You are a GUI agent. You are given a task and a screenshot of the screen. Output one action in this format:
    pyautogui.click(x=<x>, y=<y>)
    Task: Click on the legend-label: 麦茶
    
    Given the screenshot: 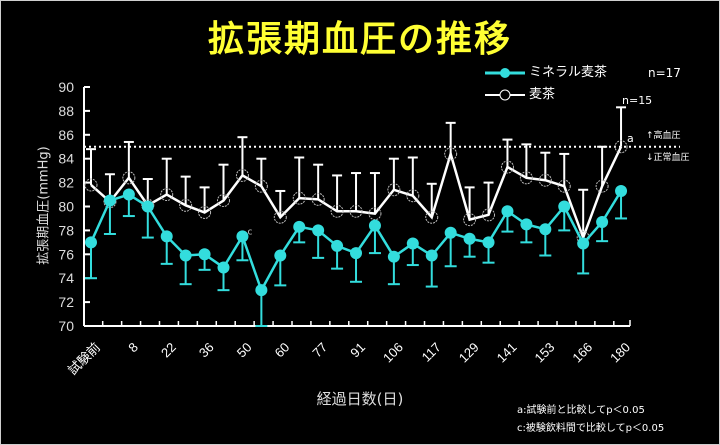 What is the action you would take?
    pyautogui.click(x=542, y=94)
    